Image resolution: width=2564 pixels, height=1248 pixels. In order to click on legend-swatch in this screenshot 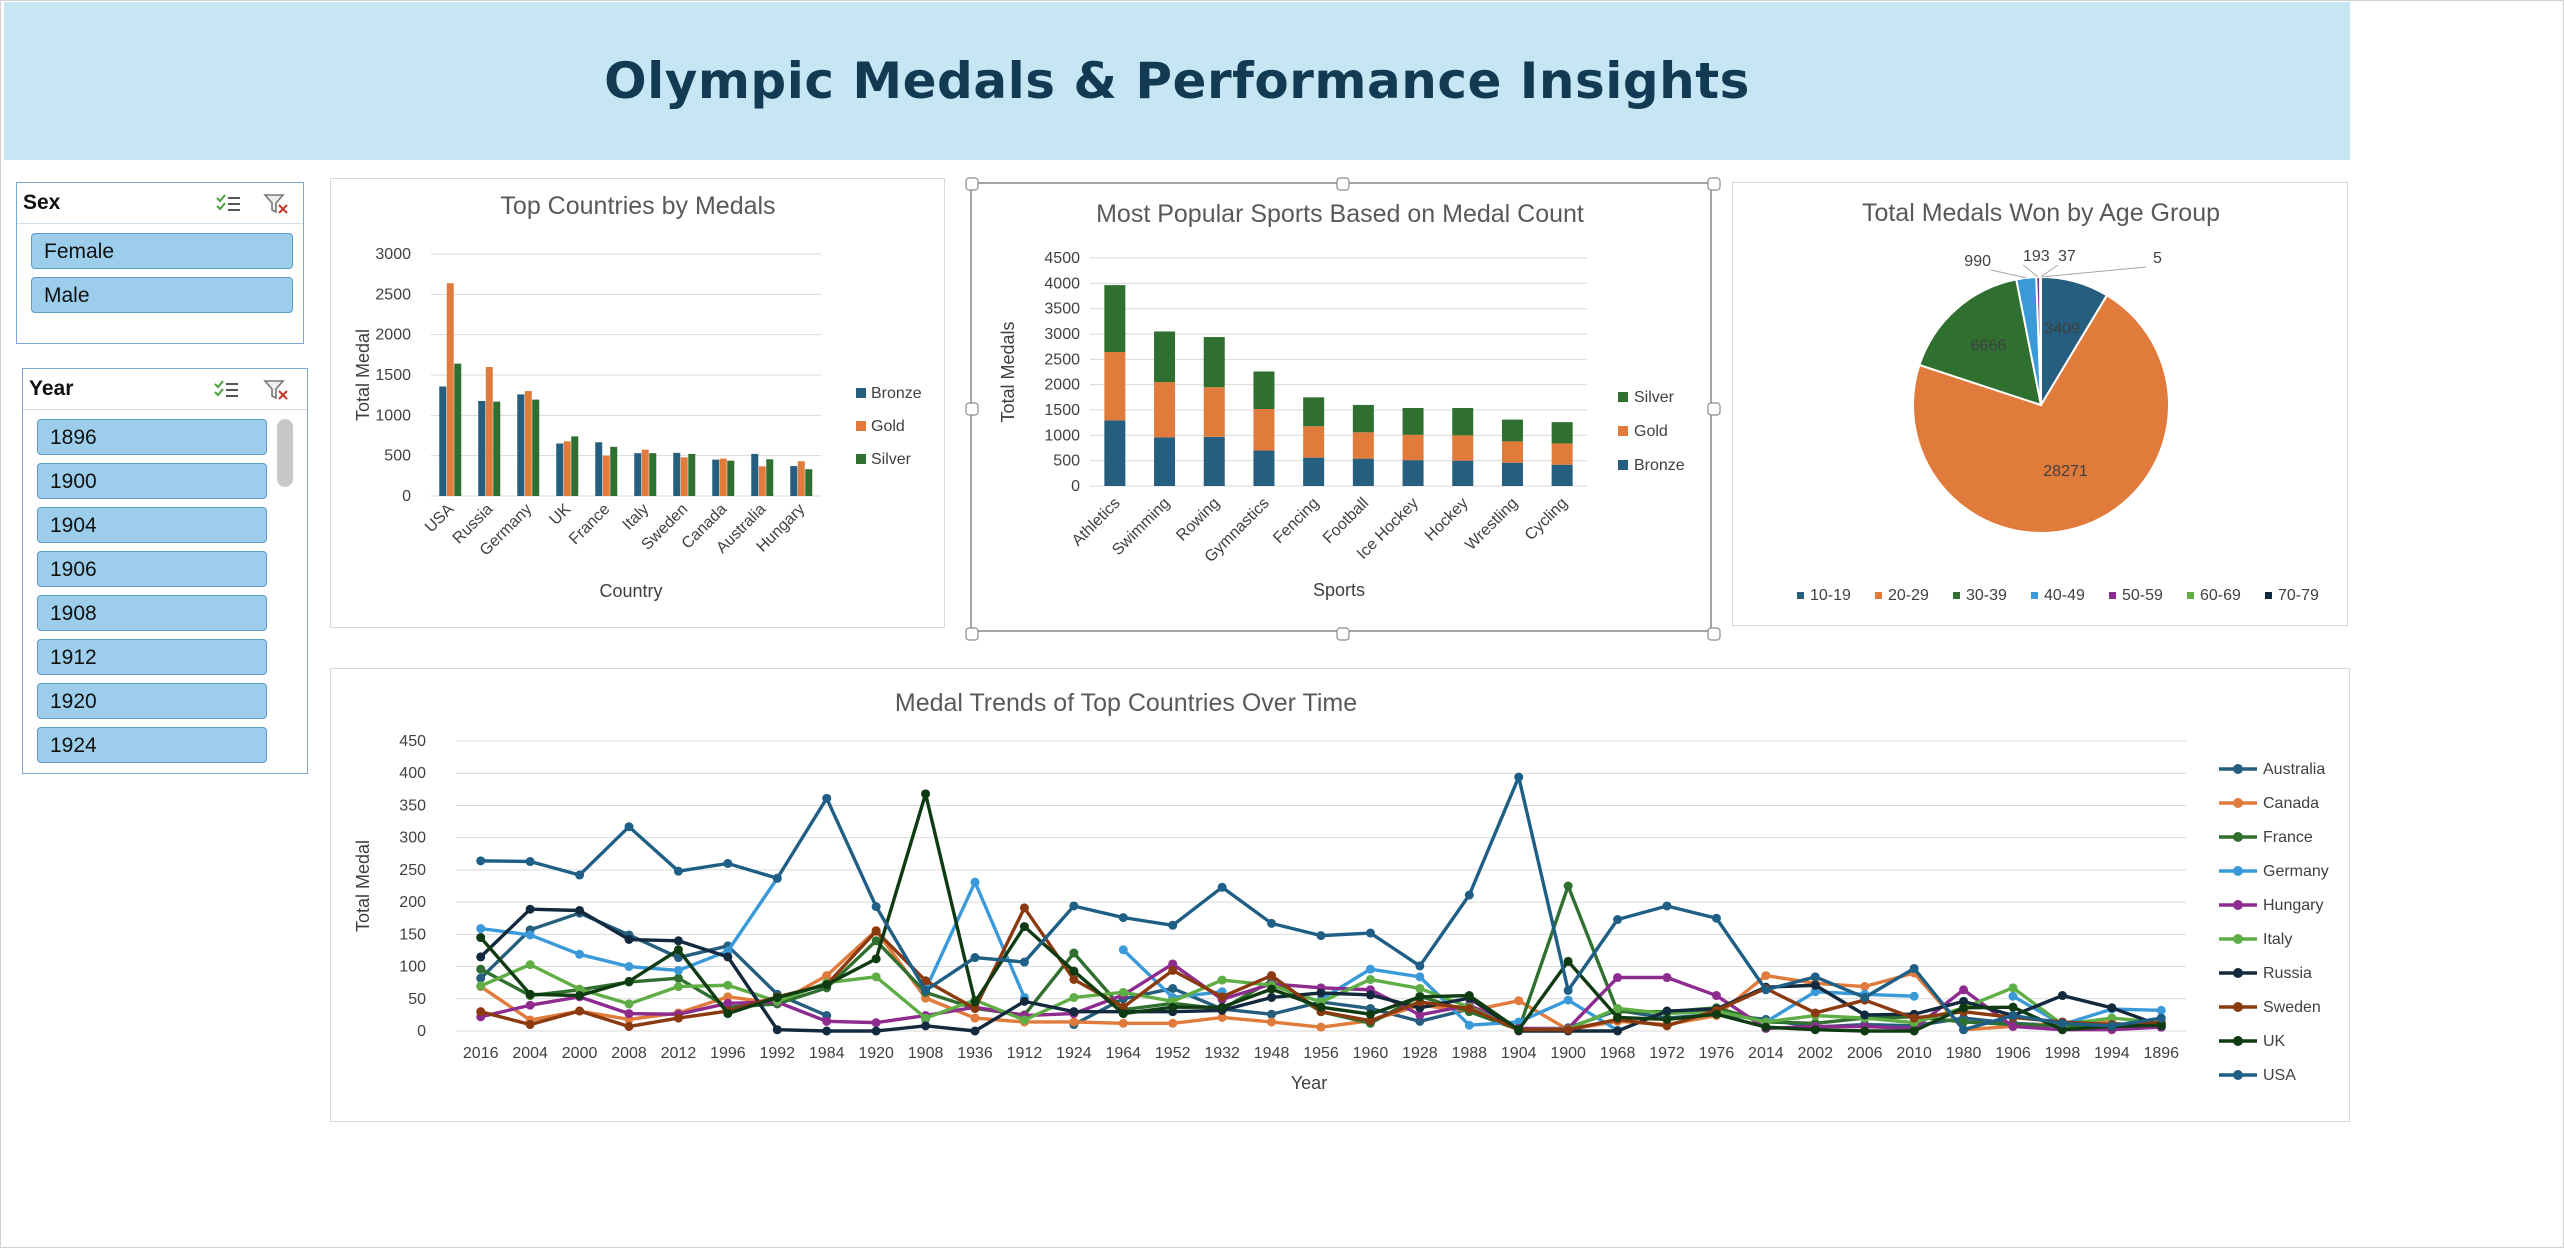, I will do `click(2268, 595)`.